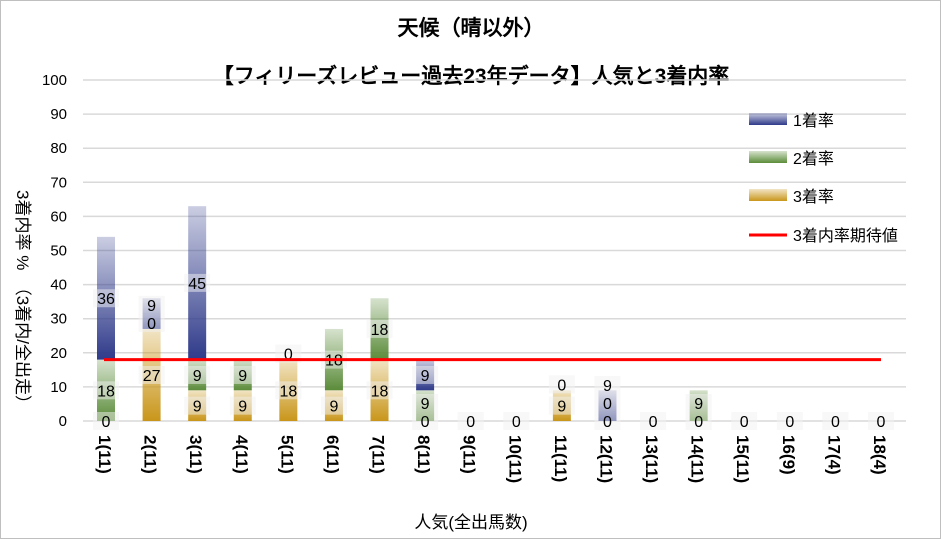 Image resolution: width=941 pixels, height=539 pixels. I want to click on x-tick-label: 7(11), so click(378, 454).